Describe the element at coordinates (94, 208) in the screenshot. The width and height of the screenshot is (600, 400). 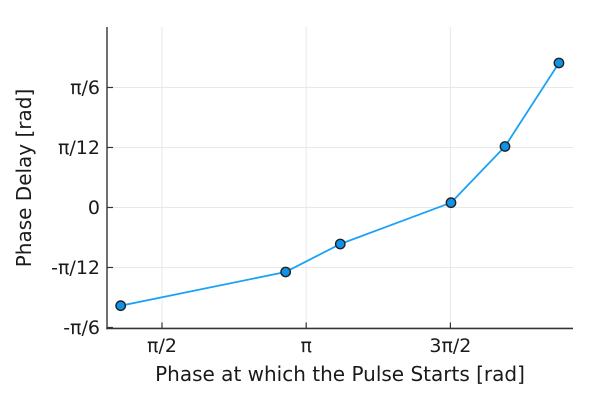
I see `y-tick-label: 0` at that location.